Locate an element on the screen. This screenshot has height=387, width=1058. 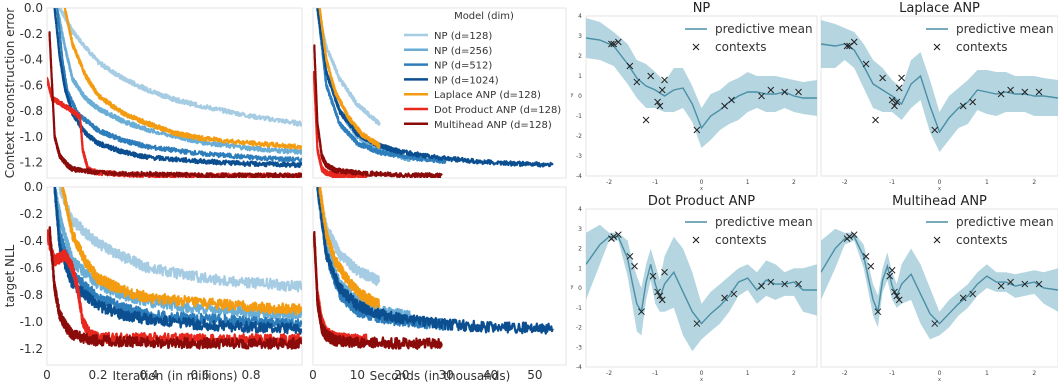
panel-frame is located at coordinates (174, 93).